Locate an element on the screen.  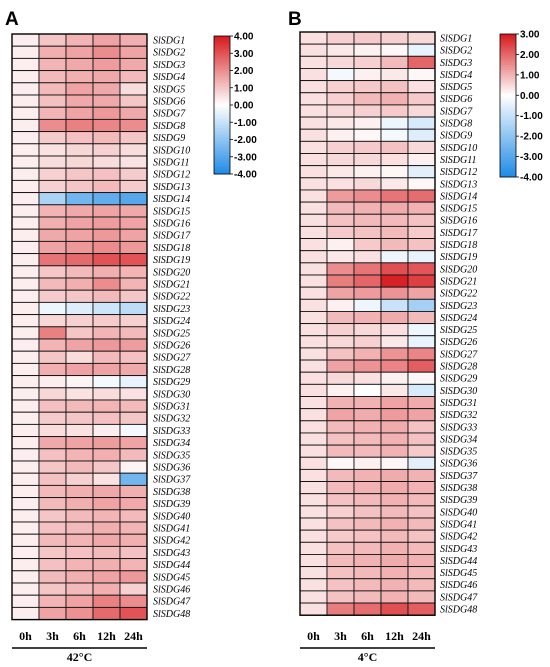
time-label-b-3: 6h is located at coordinates (367, 636).